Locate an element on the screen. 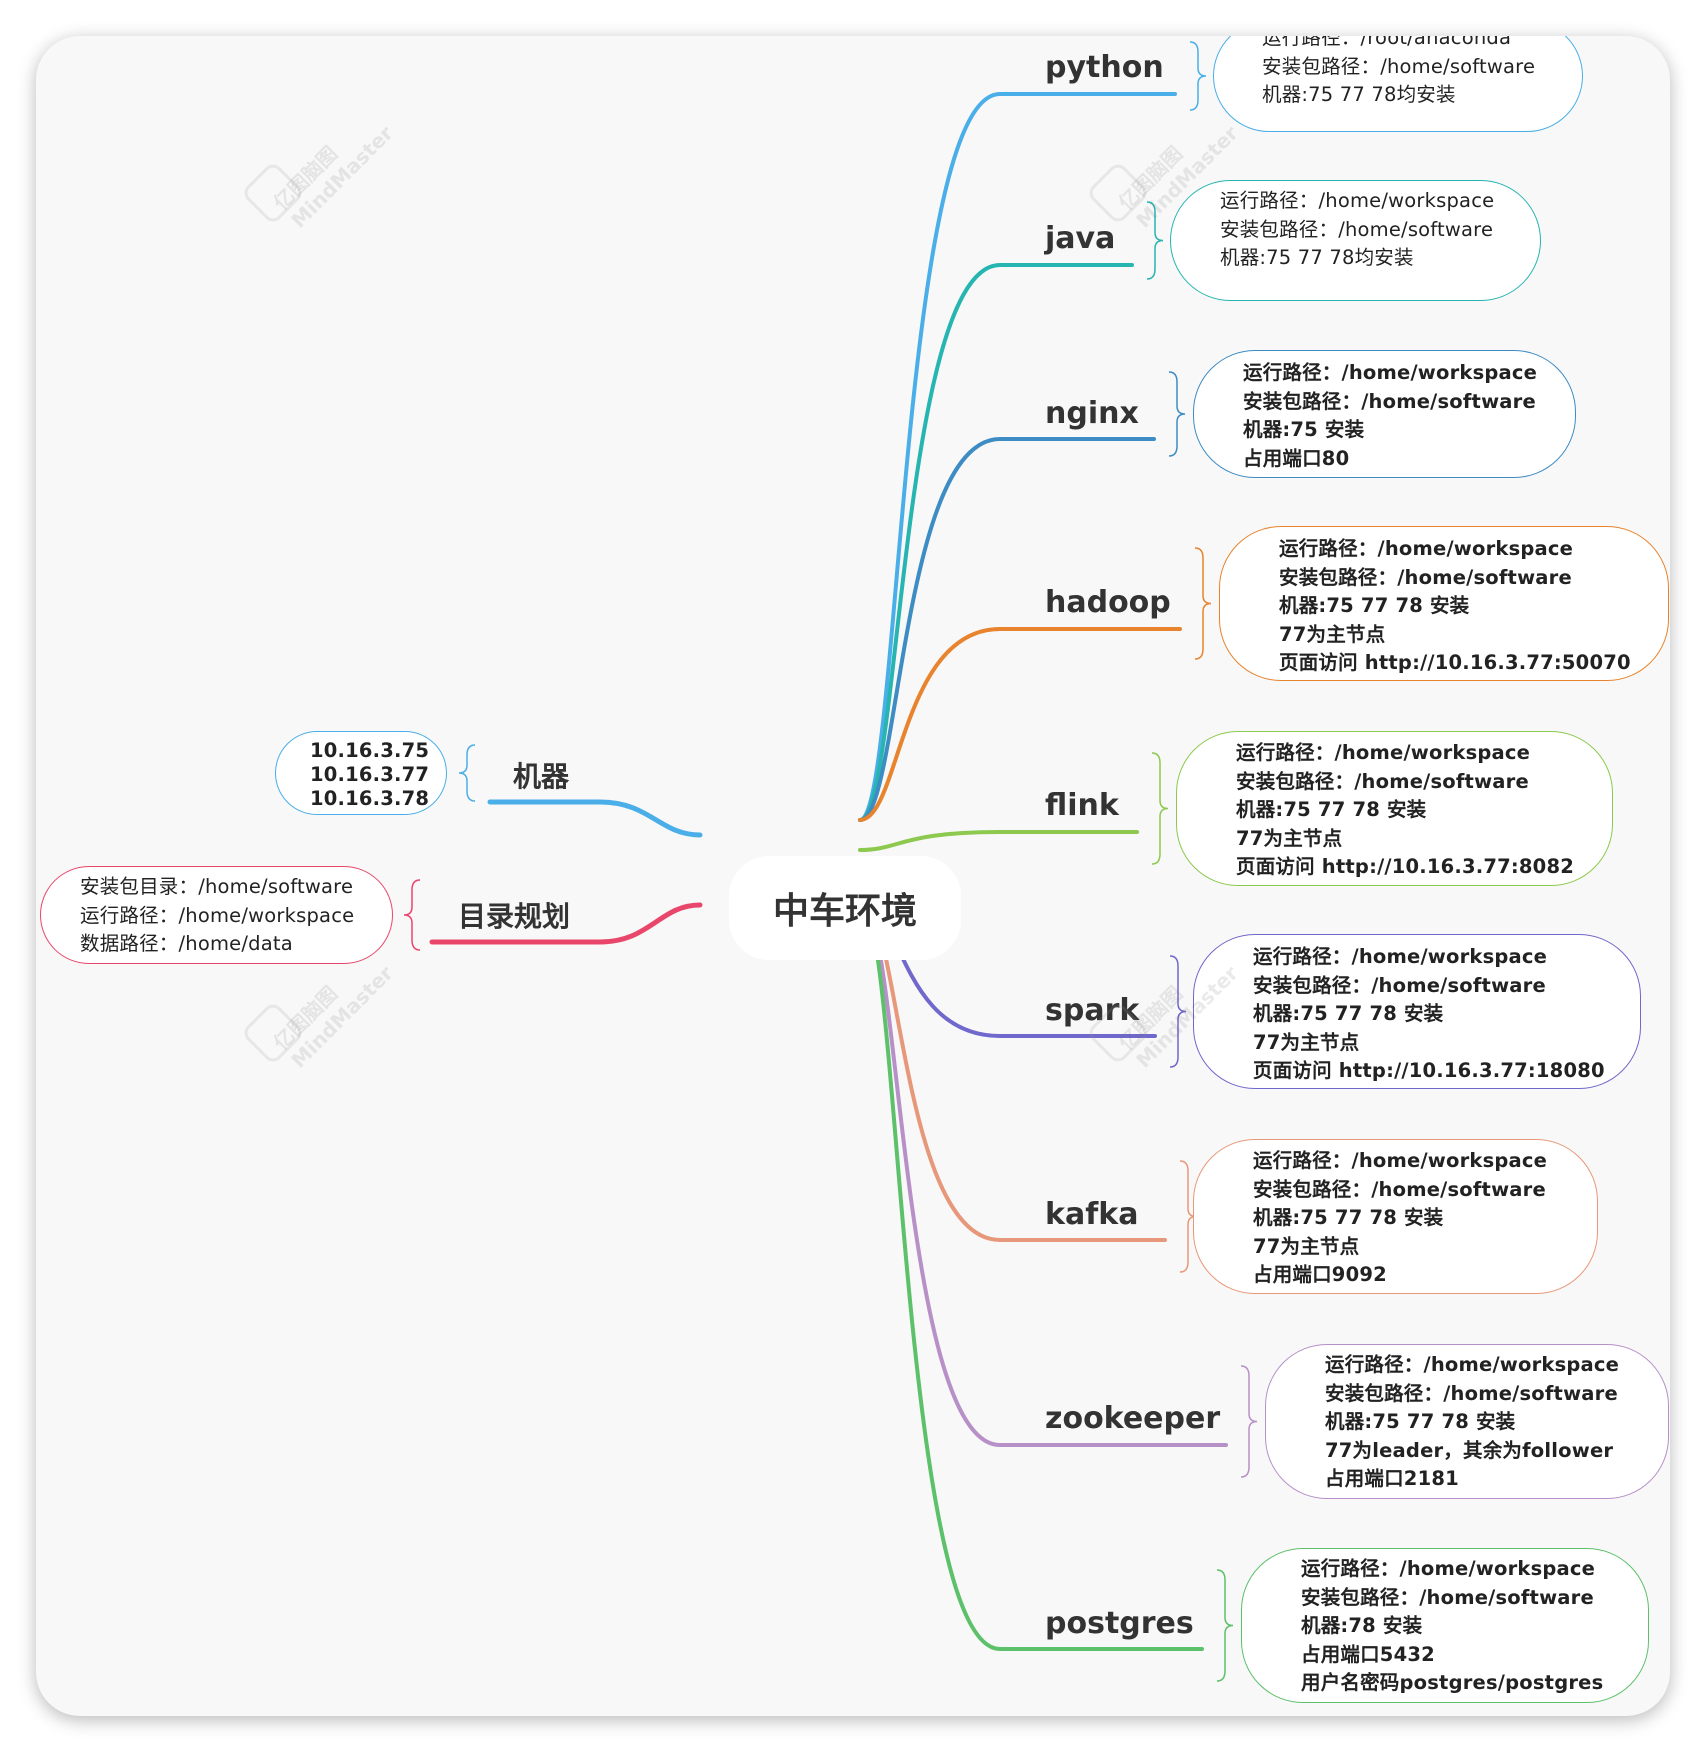  central-topic: 中车环境 is located at coordinates (845, 908).